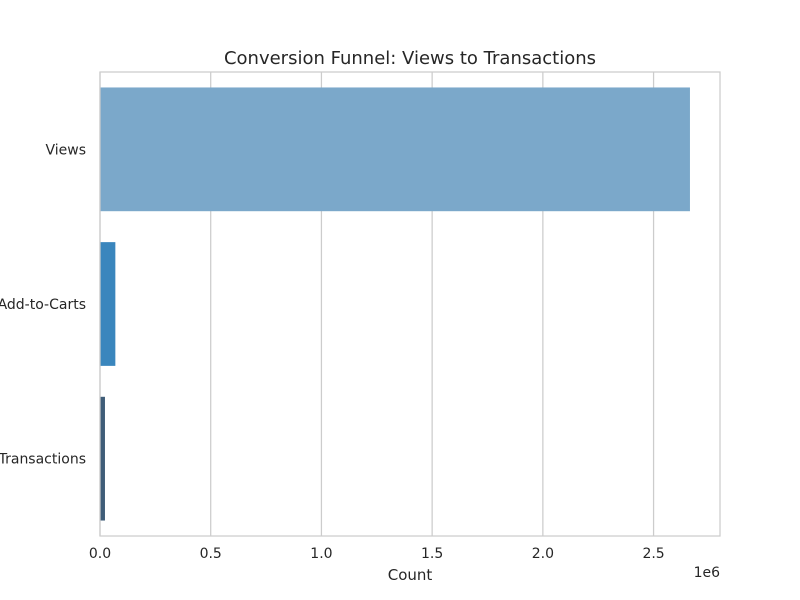 This screenshot has width=800, height=600. Describe the element at coordinates (321, 554) in the screenshot. I see `x-tick-label: 1.0` at that location.